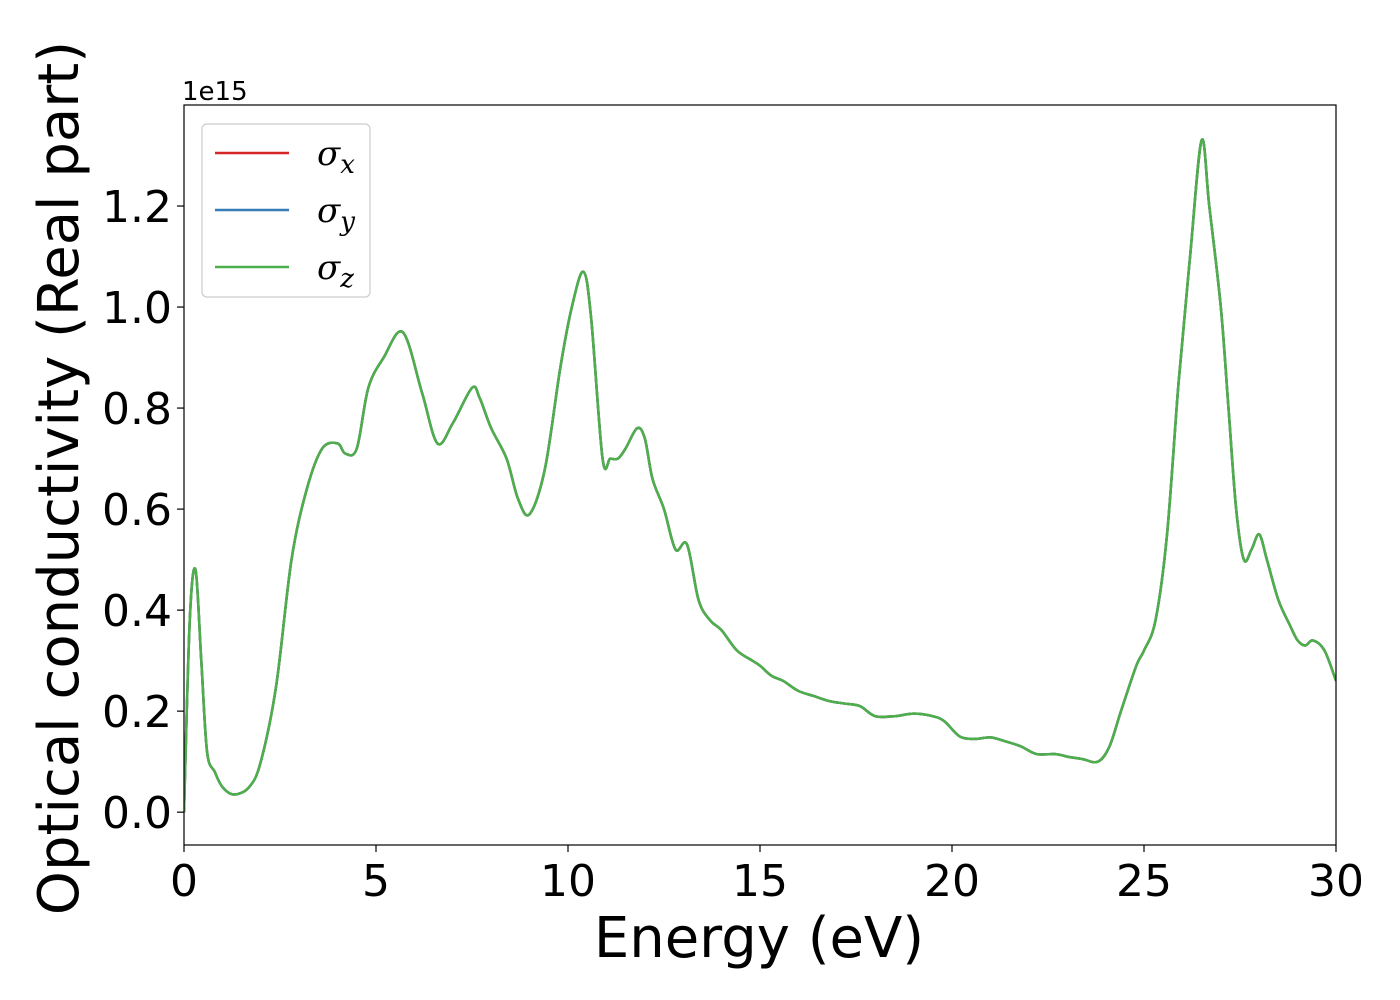 The image size is (1400, 1000). I want to click on x-tick-label: 30, so click(1336, 881).